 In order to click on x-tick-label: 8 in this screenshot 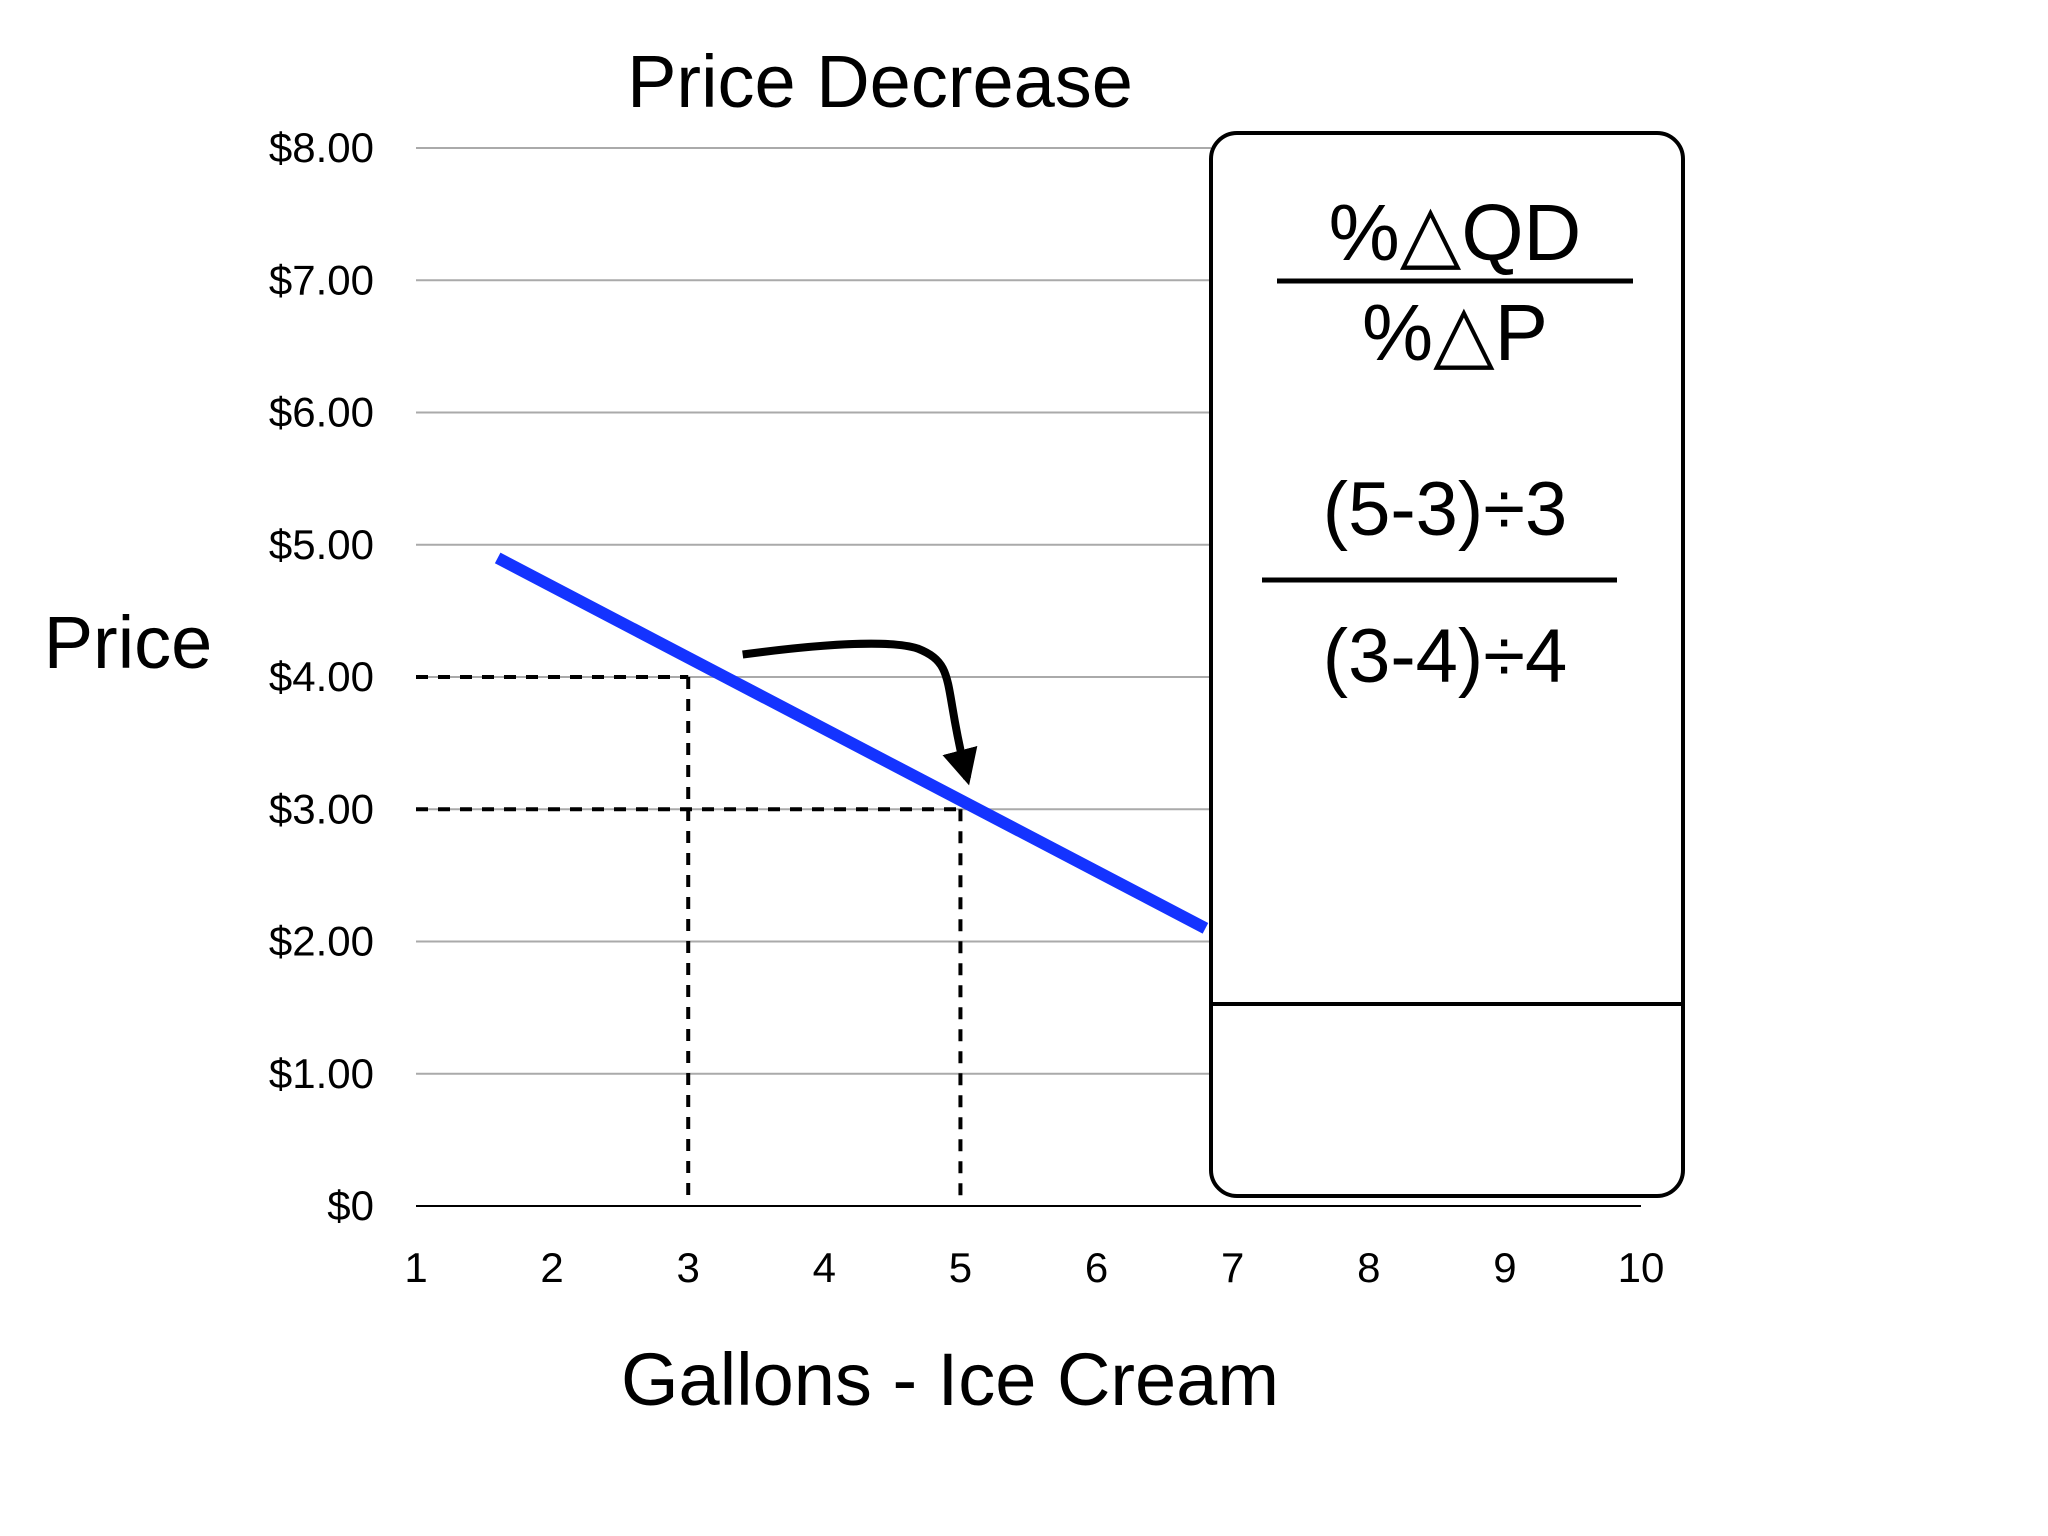, I will do `click(1368, 1267)`.